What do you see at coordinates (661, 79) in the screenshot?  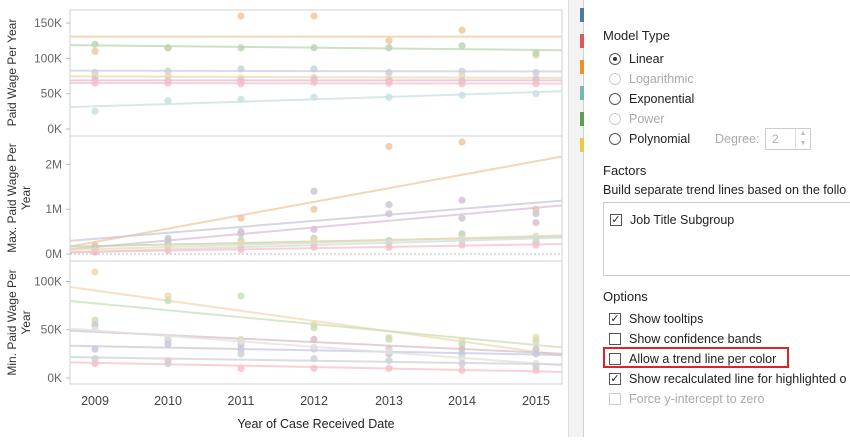 I see `model-logarithmic-label: Logarithmic` at bounding box center [661, 79].